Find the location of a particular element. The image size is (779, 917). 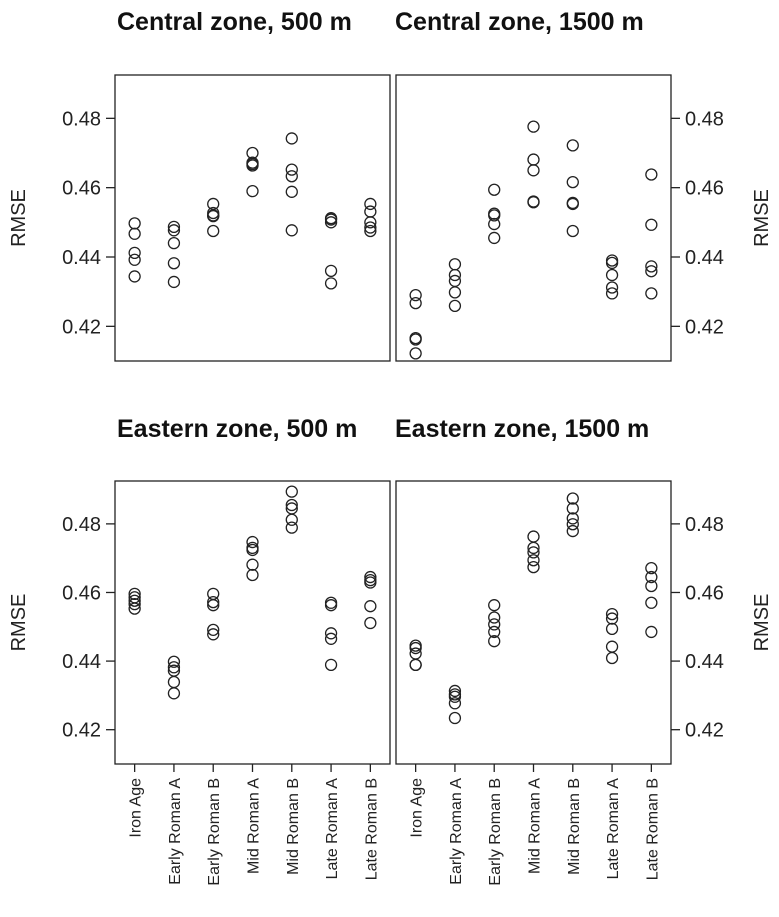

x-tick-label: Iron Age is located at coordinates (136, 808).